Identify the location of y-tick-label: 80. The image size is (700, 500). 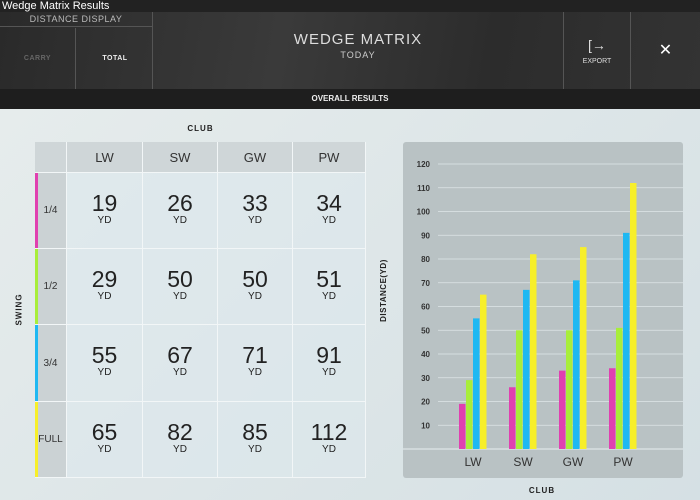
(425, 259).